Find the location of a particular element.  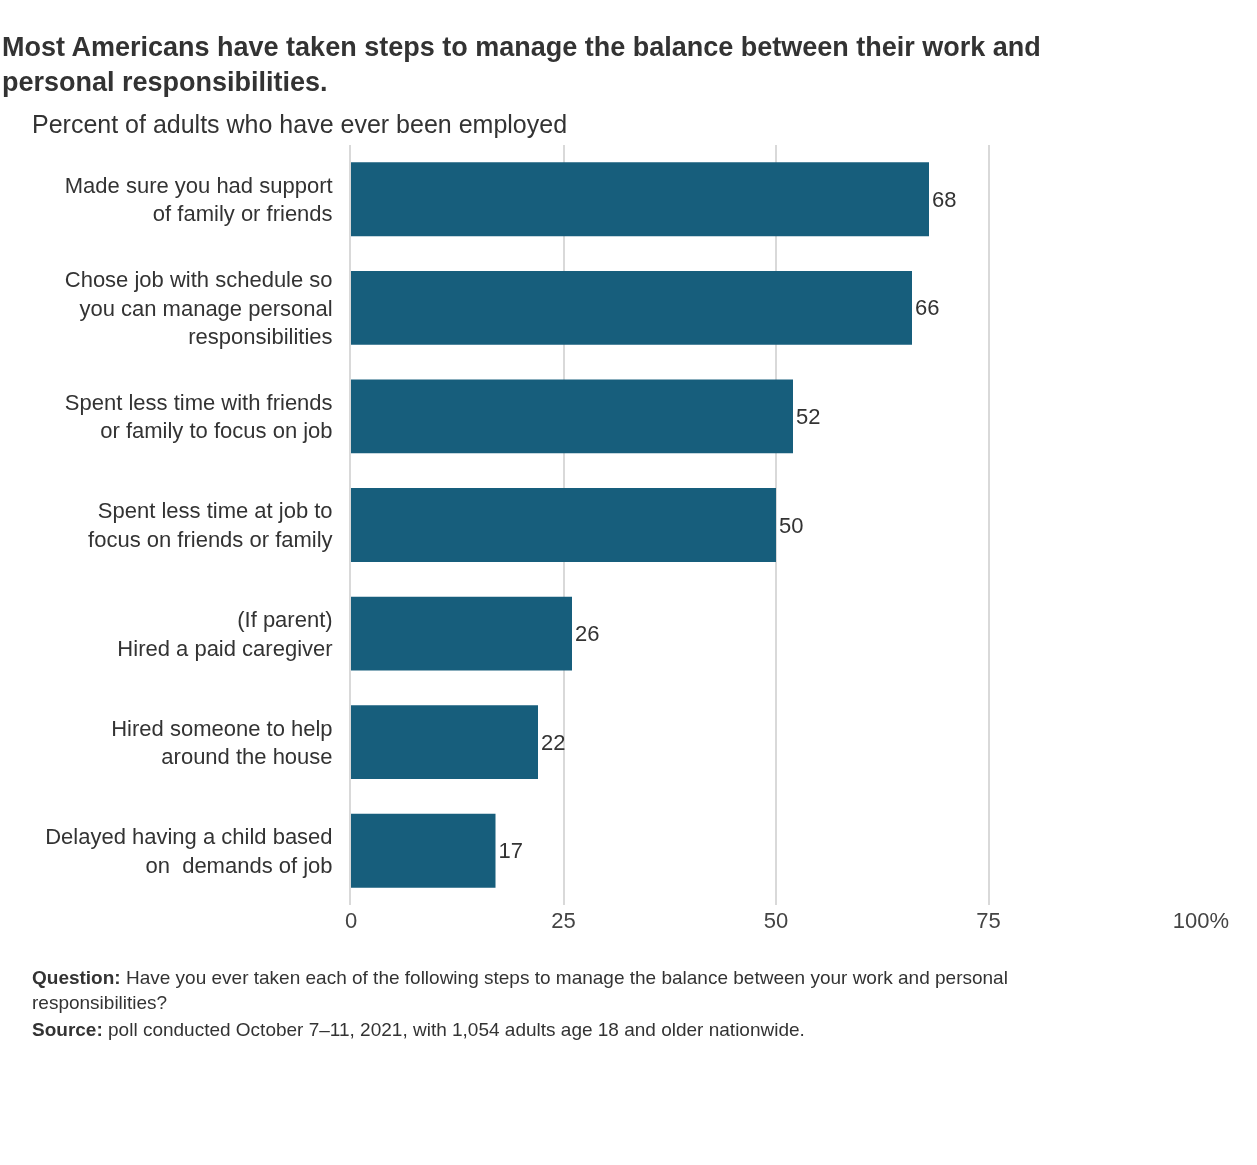

text: Question: Have you ever taken each of the following steps to manage the balance between your work and personal responsibilities? is located at coordinates (520, 990).